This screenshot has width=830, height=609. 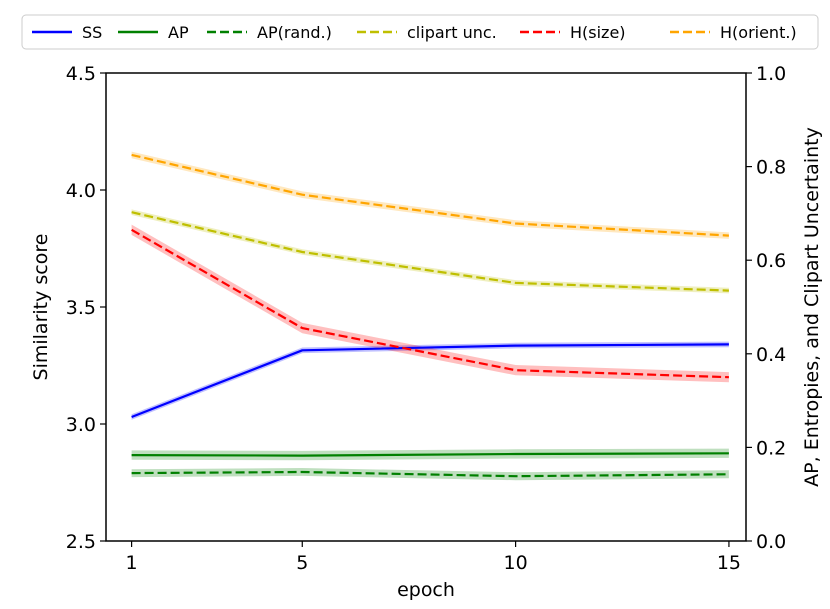 What do you see at coordinates (516, 563) in the screenshot?
I see `x-tick-label: 10` at bounding box center [516, 563].